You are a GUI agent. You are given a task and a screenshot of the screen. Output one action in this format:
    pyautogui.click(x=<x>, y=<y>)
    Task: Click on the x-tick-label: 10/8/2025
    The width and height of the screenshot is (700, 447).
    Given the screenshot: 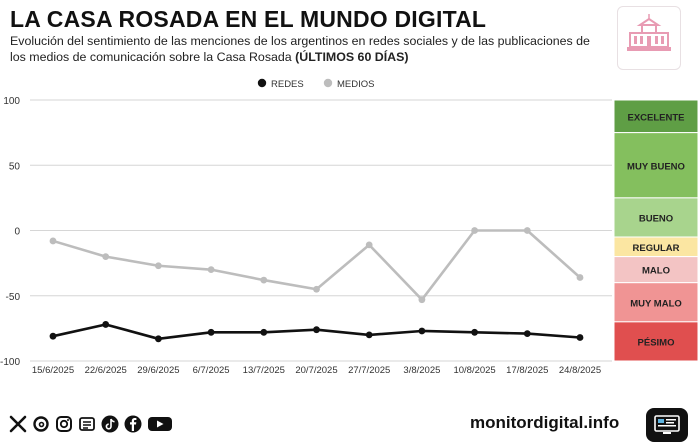 What is the action you would take?
    pyautogui.click(x=474, y=370)
    